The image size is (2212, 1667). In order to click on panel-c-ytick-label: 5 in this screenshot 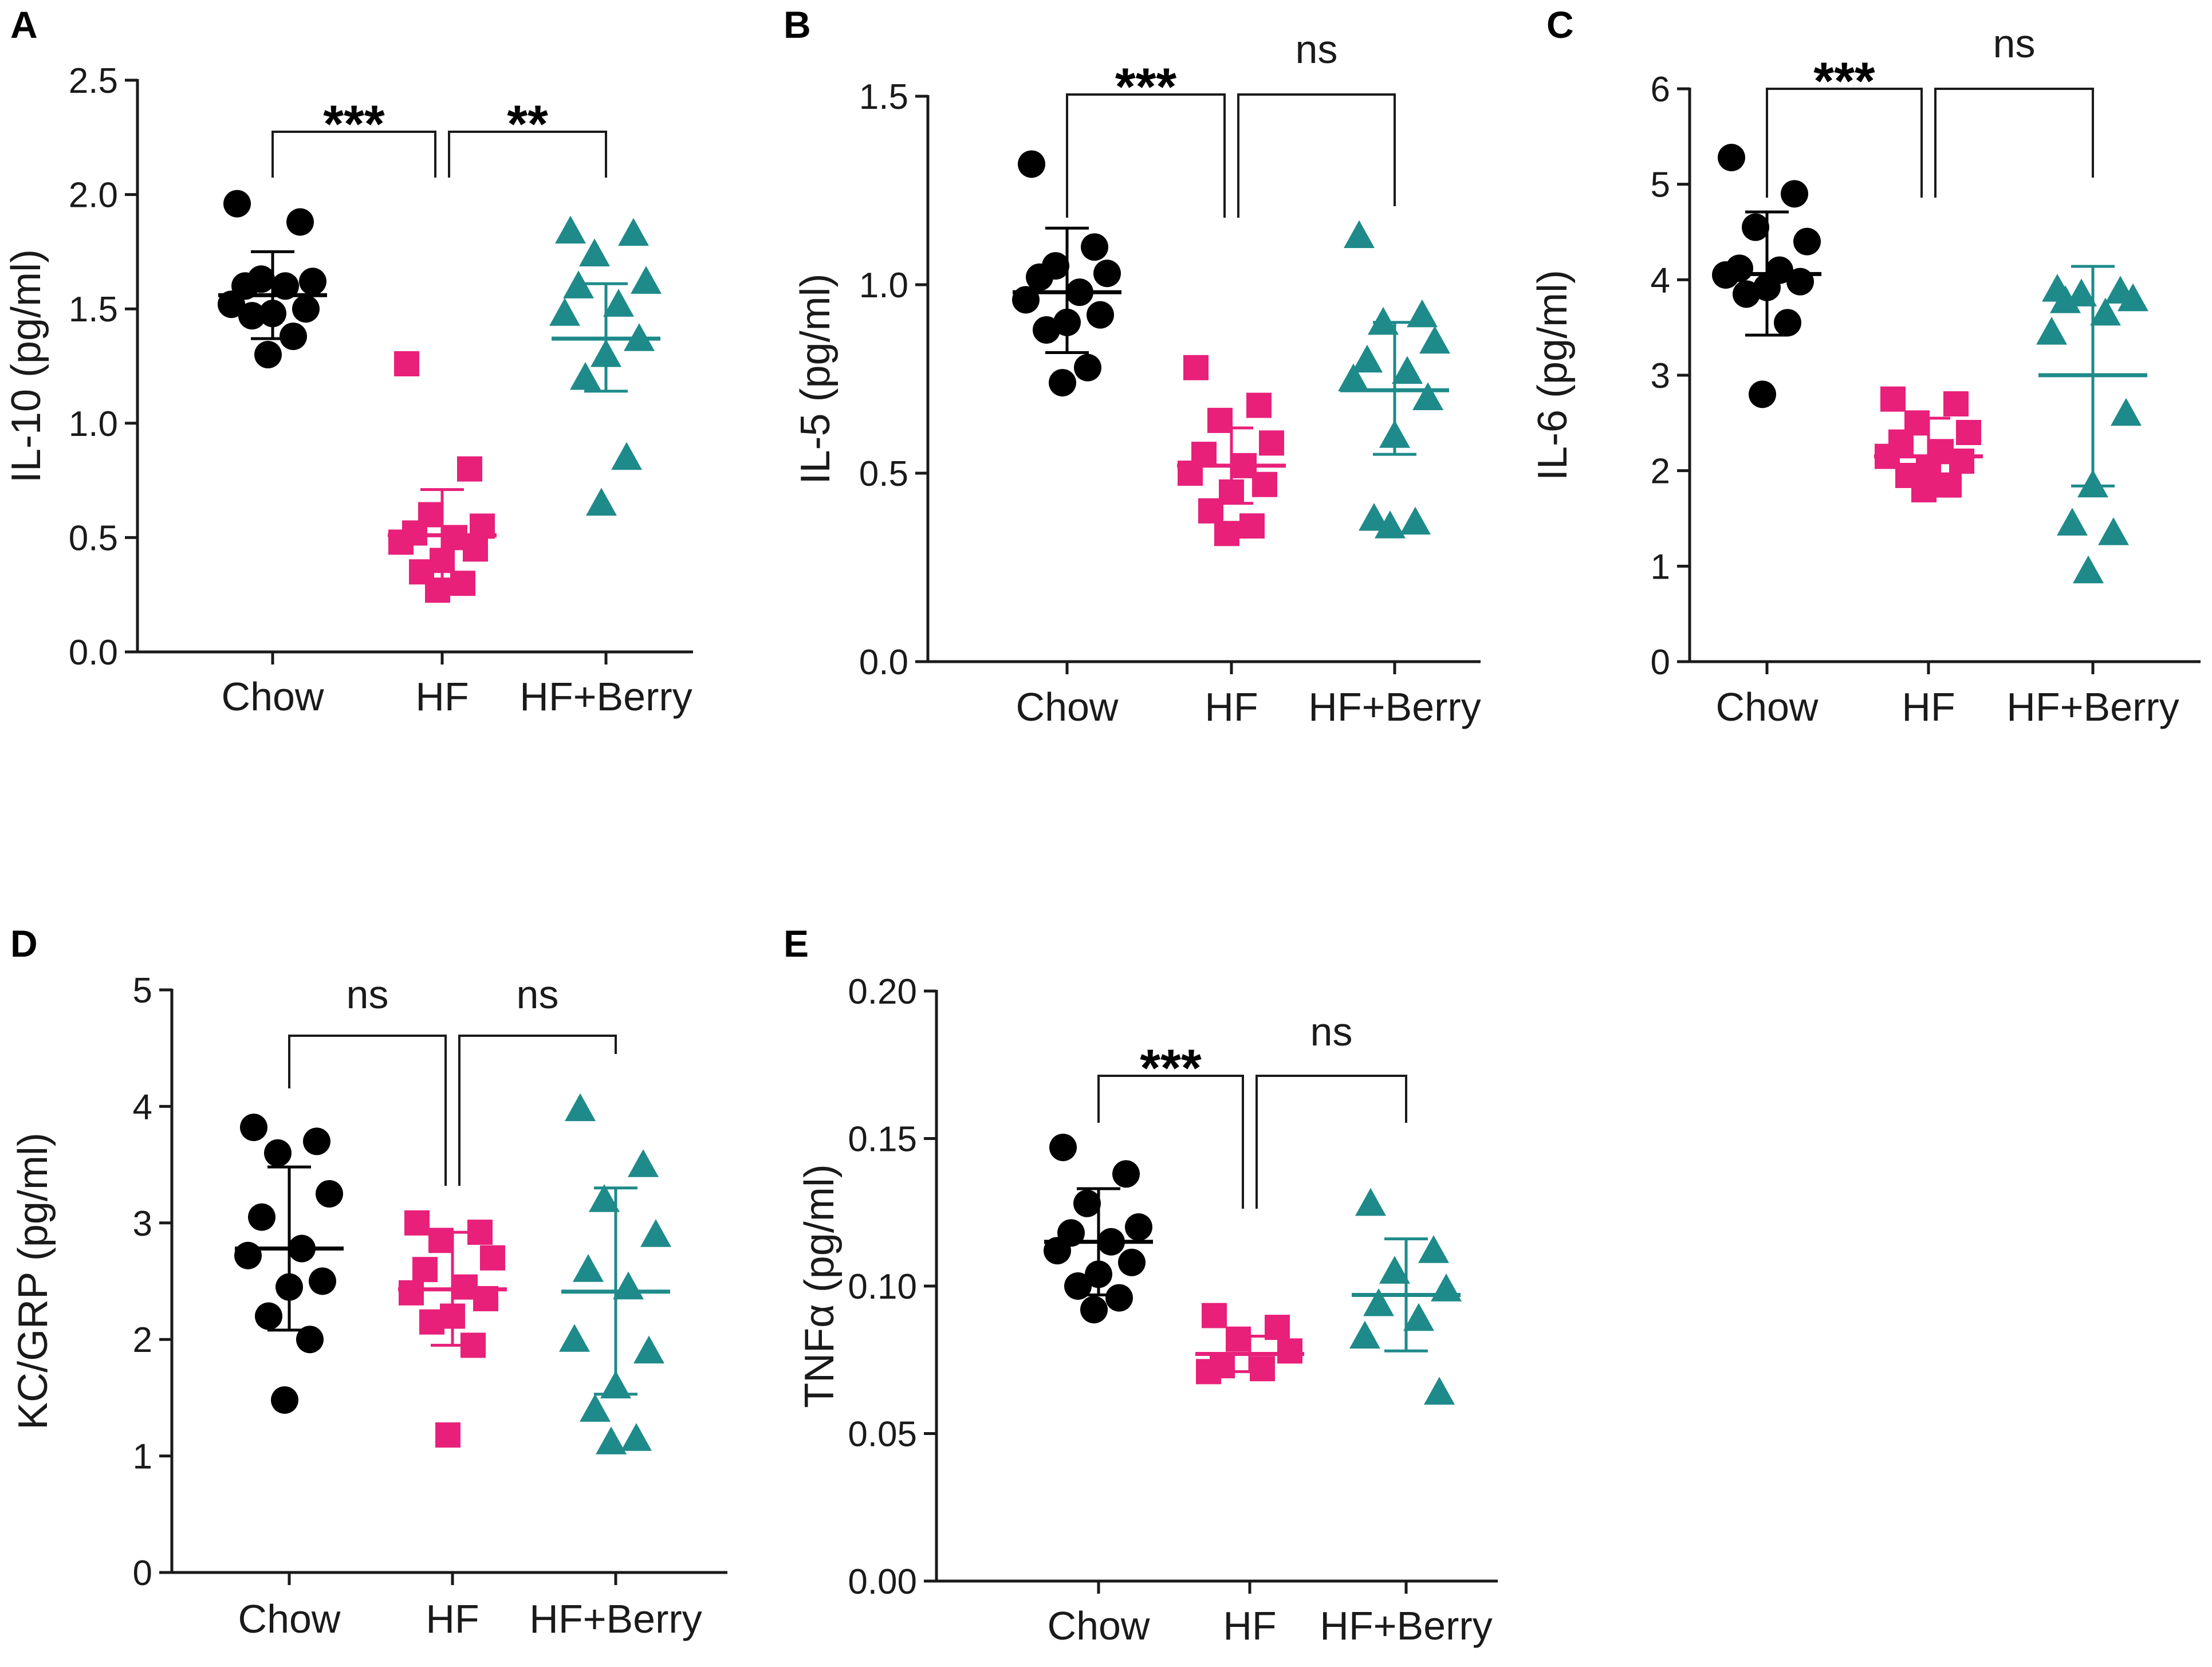, I will do `click(1661, 185)`.